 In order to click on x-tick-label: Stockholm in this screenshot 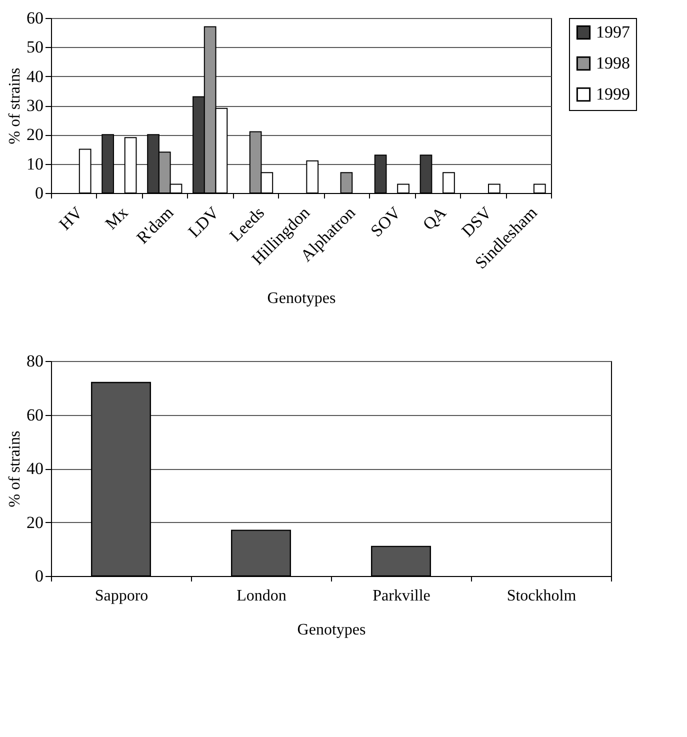, I will do `click(541, 596)`.